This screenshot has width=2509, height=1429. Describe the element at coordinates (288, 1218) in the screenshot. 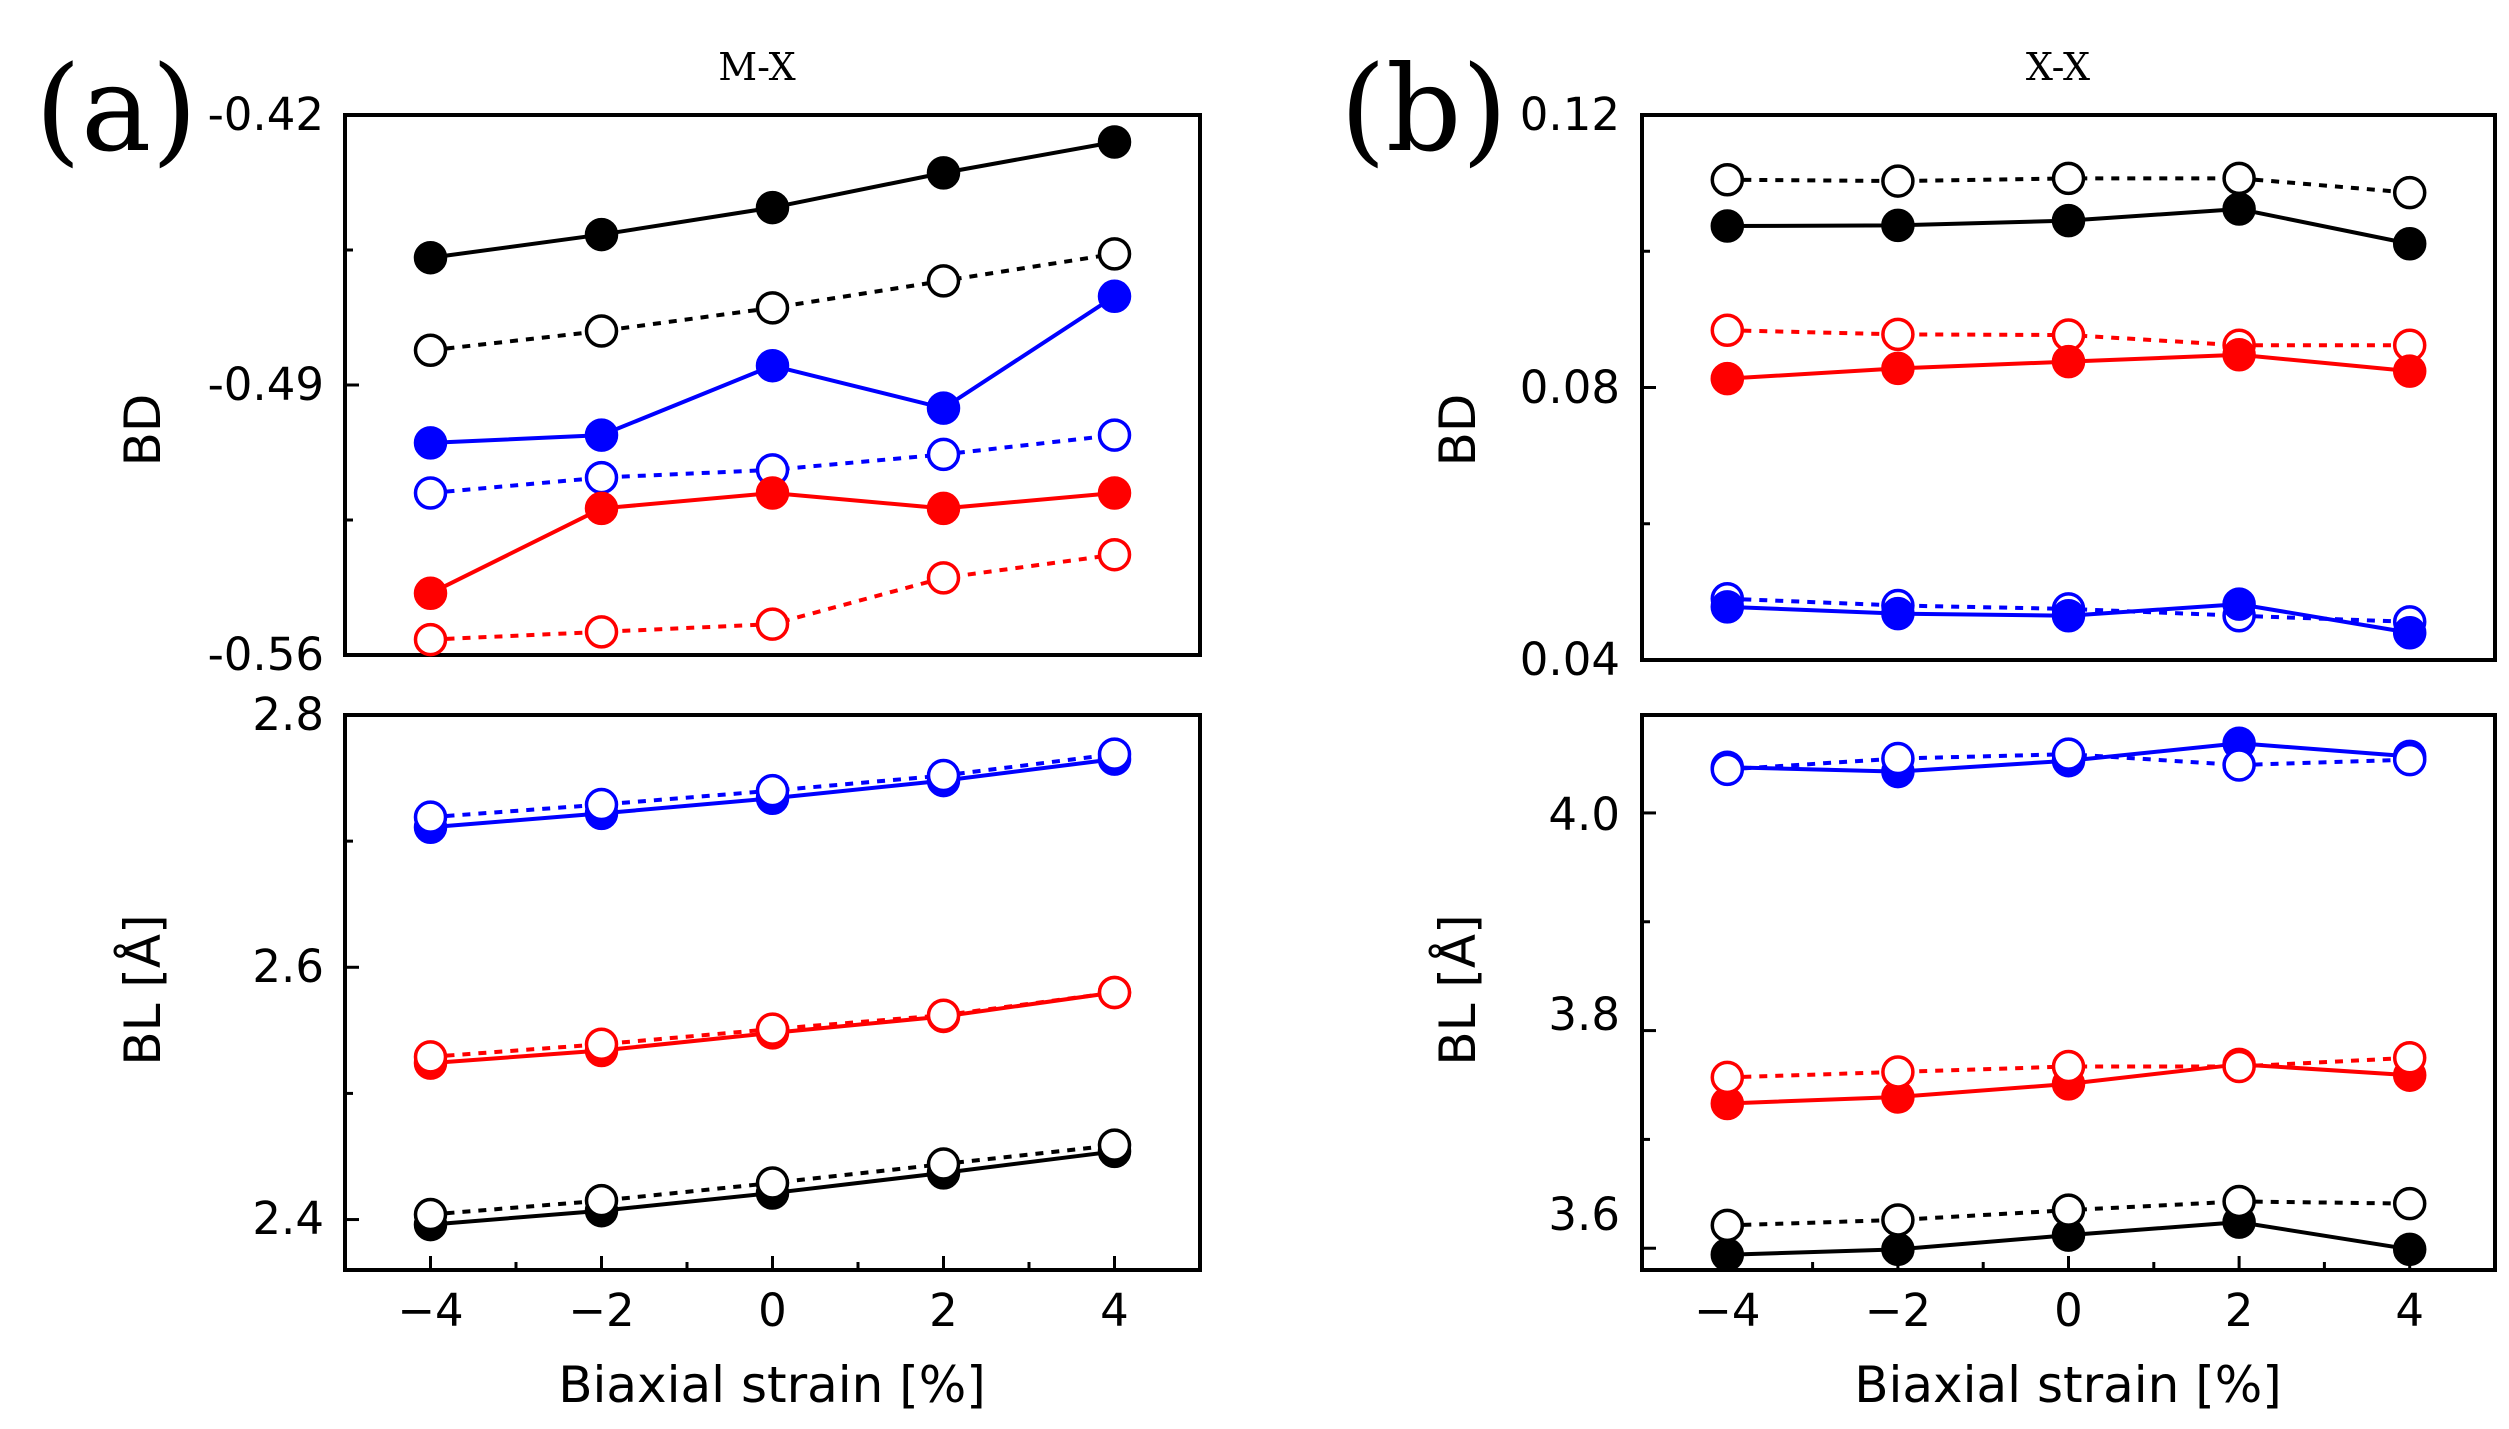

I see `y-tick-label: 2.4` at that location.